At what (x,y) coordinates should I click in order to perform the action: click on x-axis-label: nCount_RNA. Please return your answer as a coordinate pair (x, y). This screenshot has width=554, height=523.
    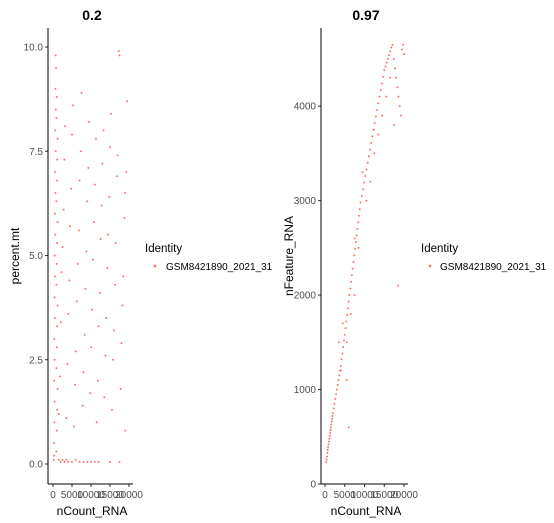
    Looking at the image, I should click on (92, 511).